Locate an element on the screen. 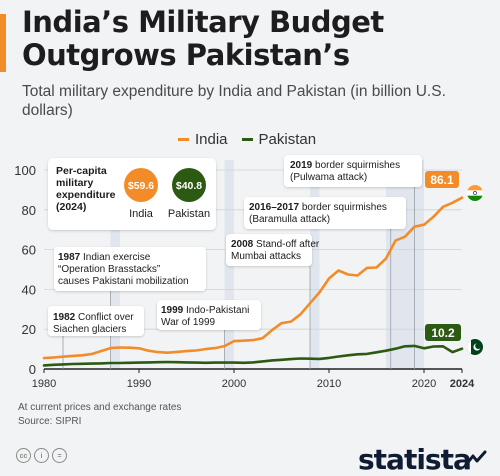  title-accent-bar is located at coordinates (3, 43).